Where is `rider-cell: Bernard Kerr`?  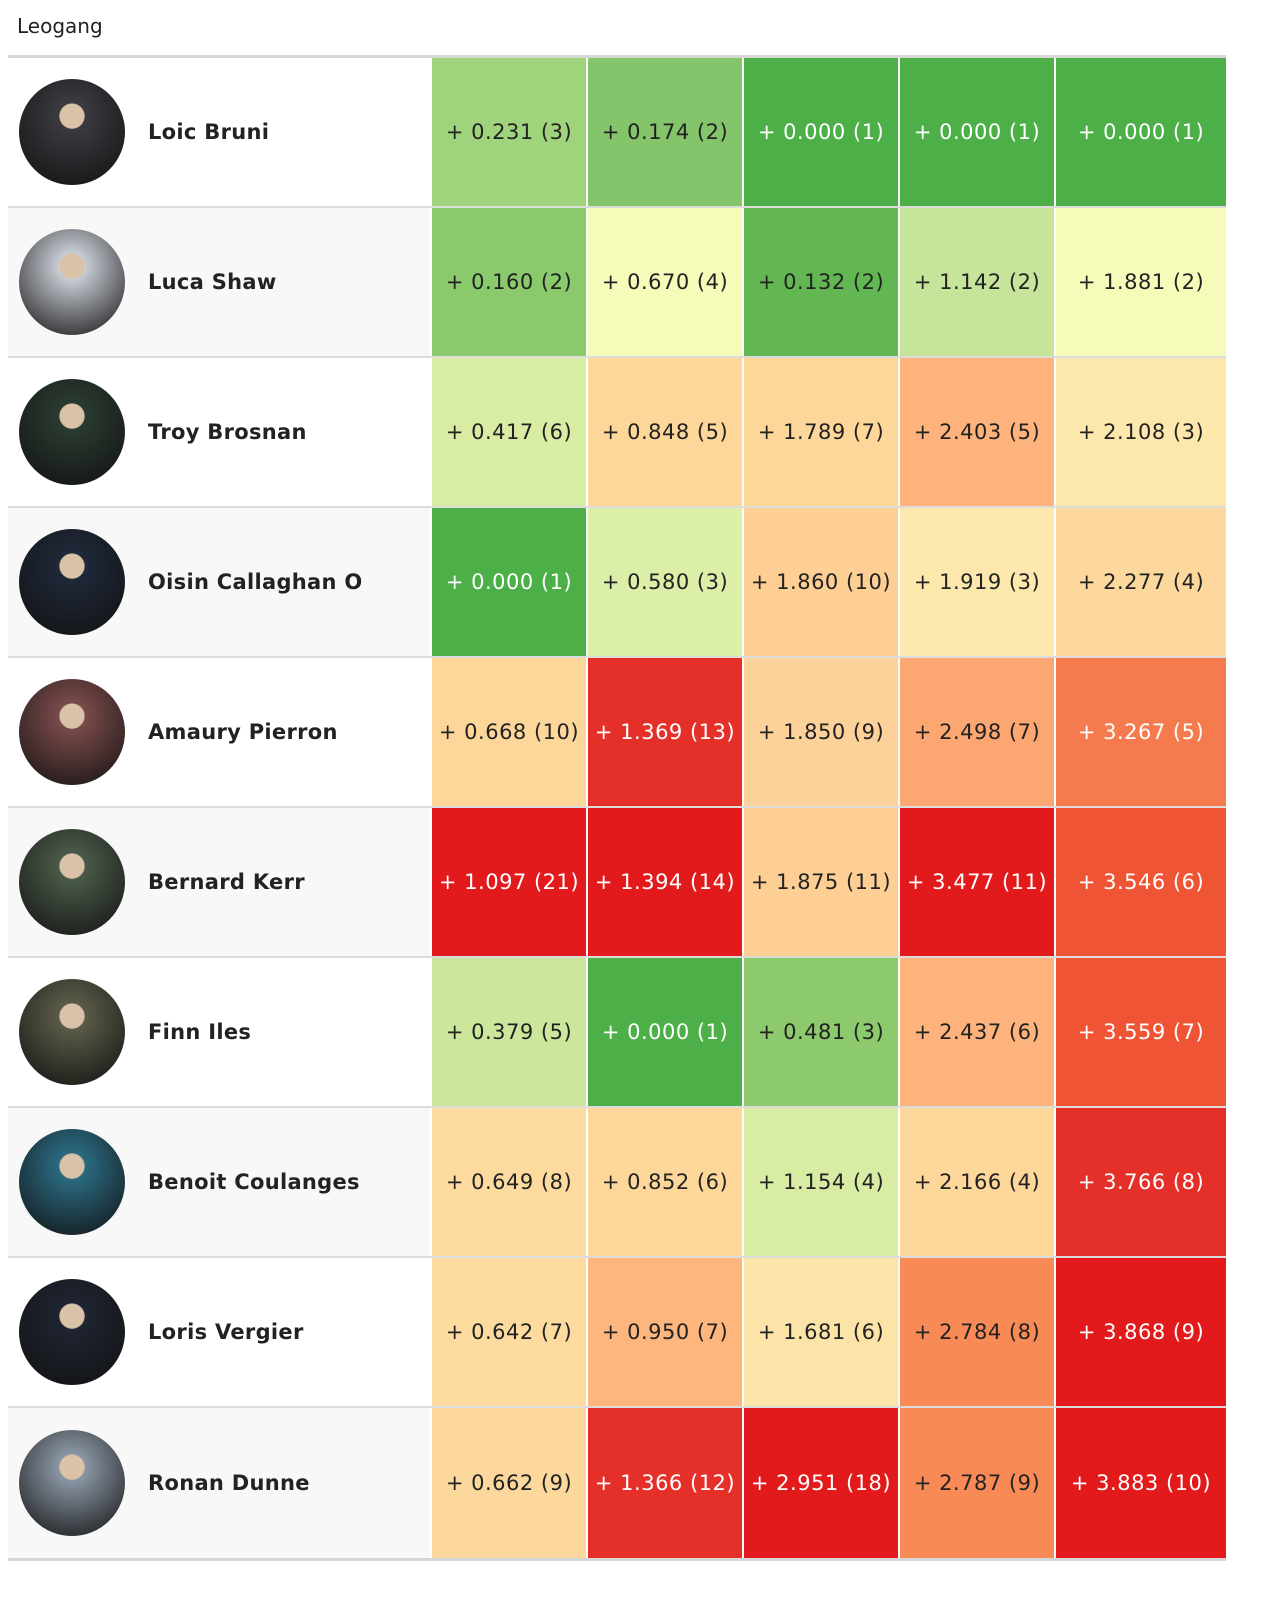 rider-cell: Bernard Kerr is located at coordinates (219, 882).